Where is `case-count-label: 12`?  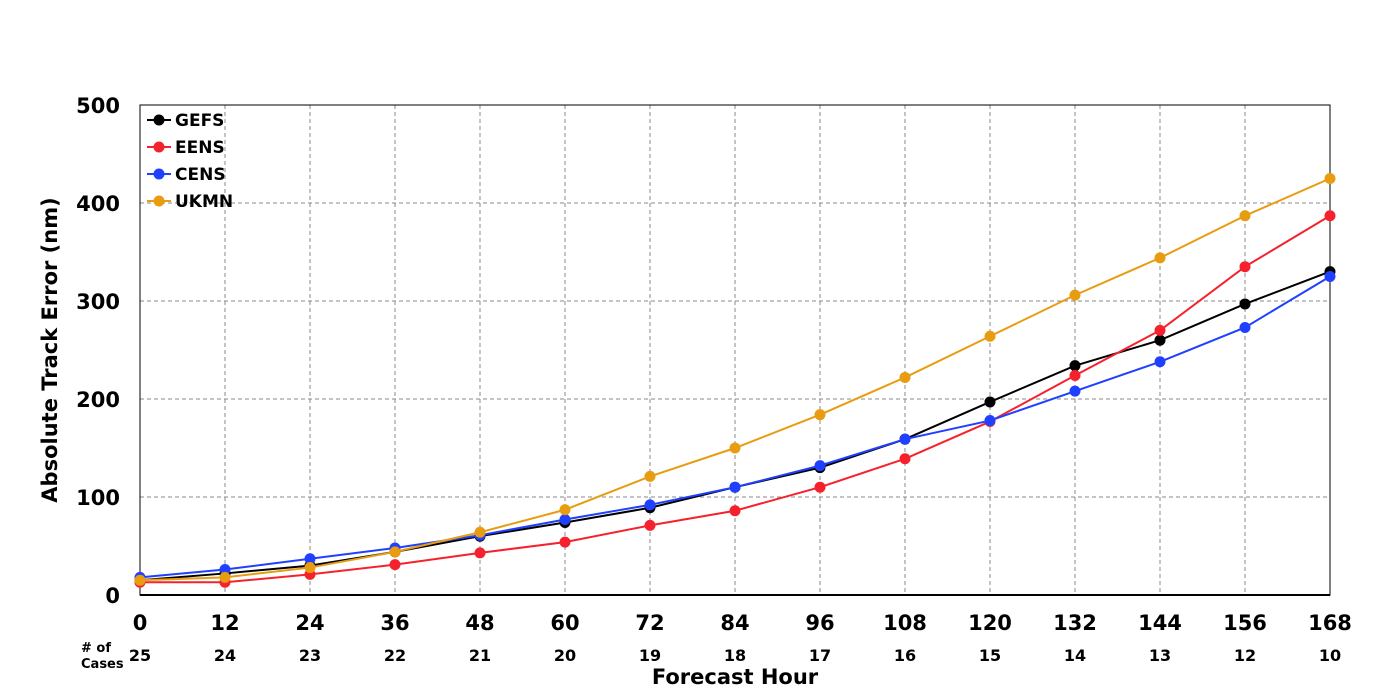 case-count-label: 12 is located at coordinates (1245, 655).